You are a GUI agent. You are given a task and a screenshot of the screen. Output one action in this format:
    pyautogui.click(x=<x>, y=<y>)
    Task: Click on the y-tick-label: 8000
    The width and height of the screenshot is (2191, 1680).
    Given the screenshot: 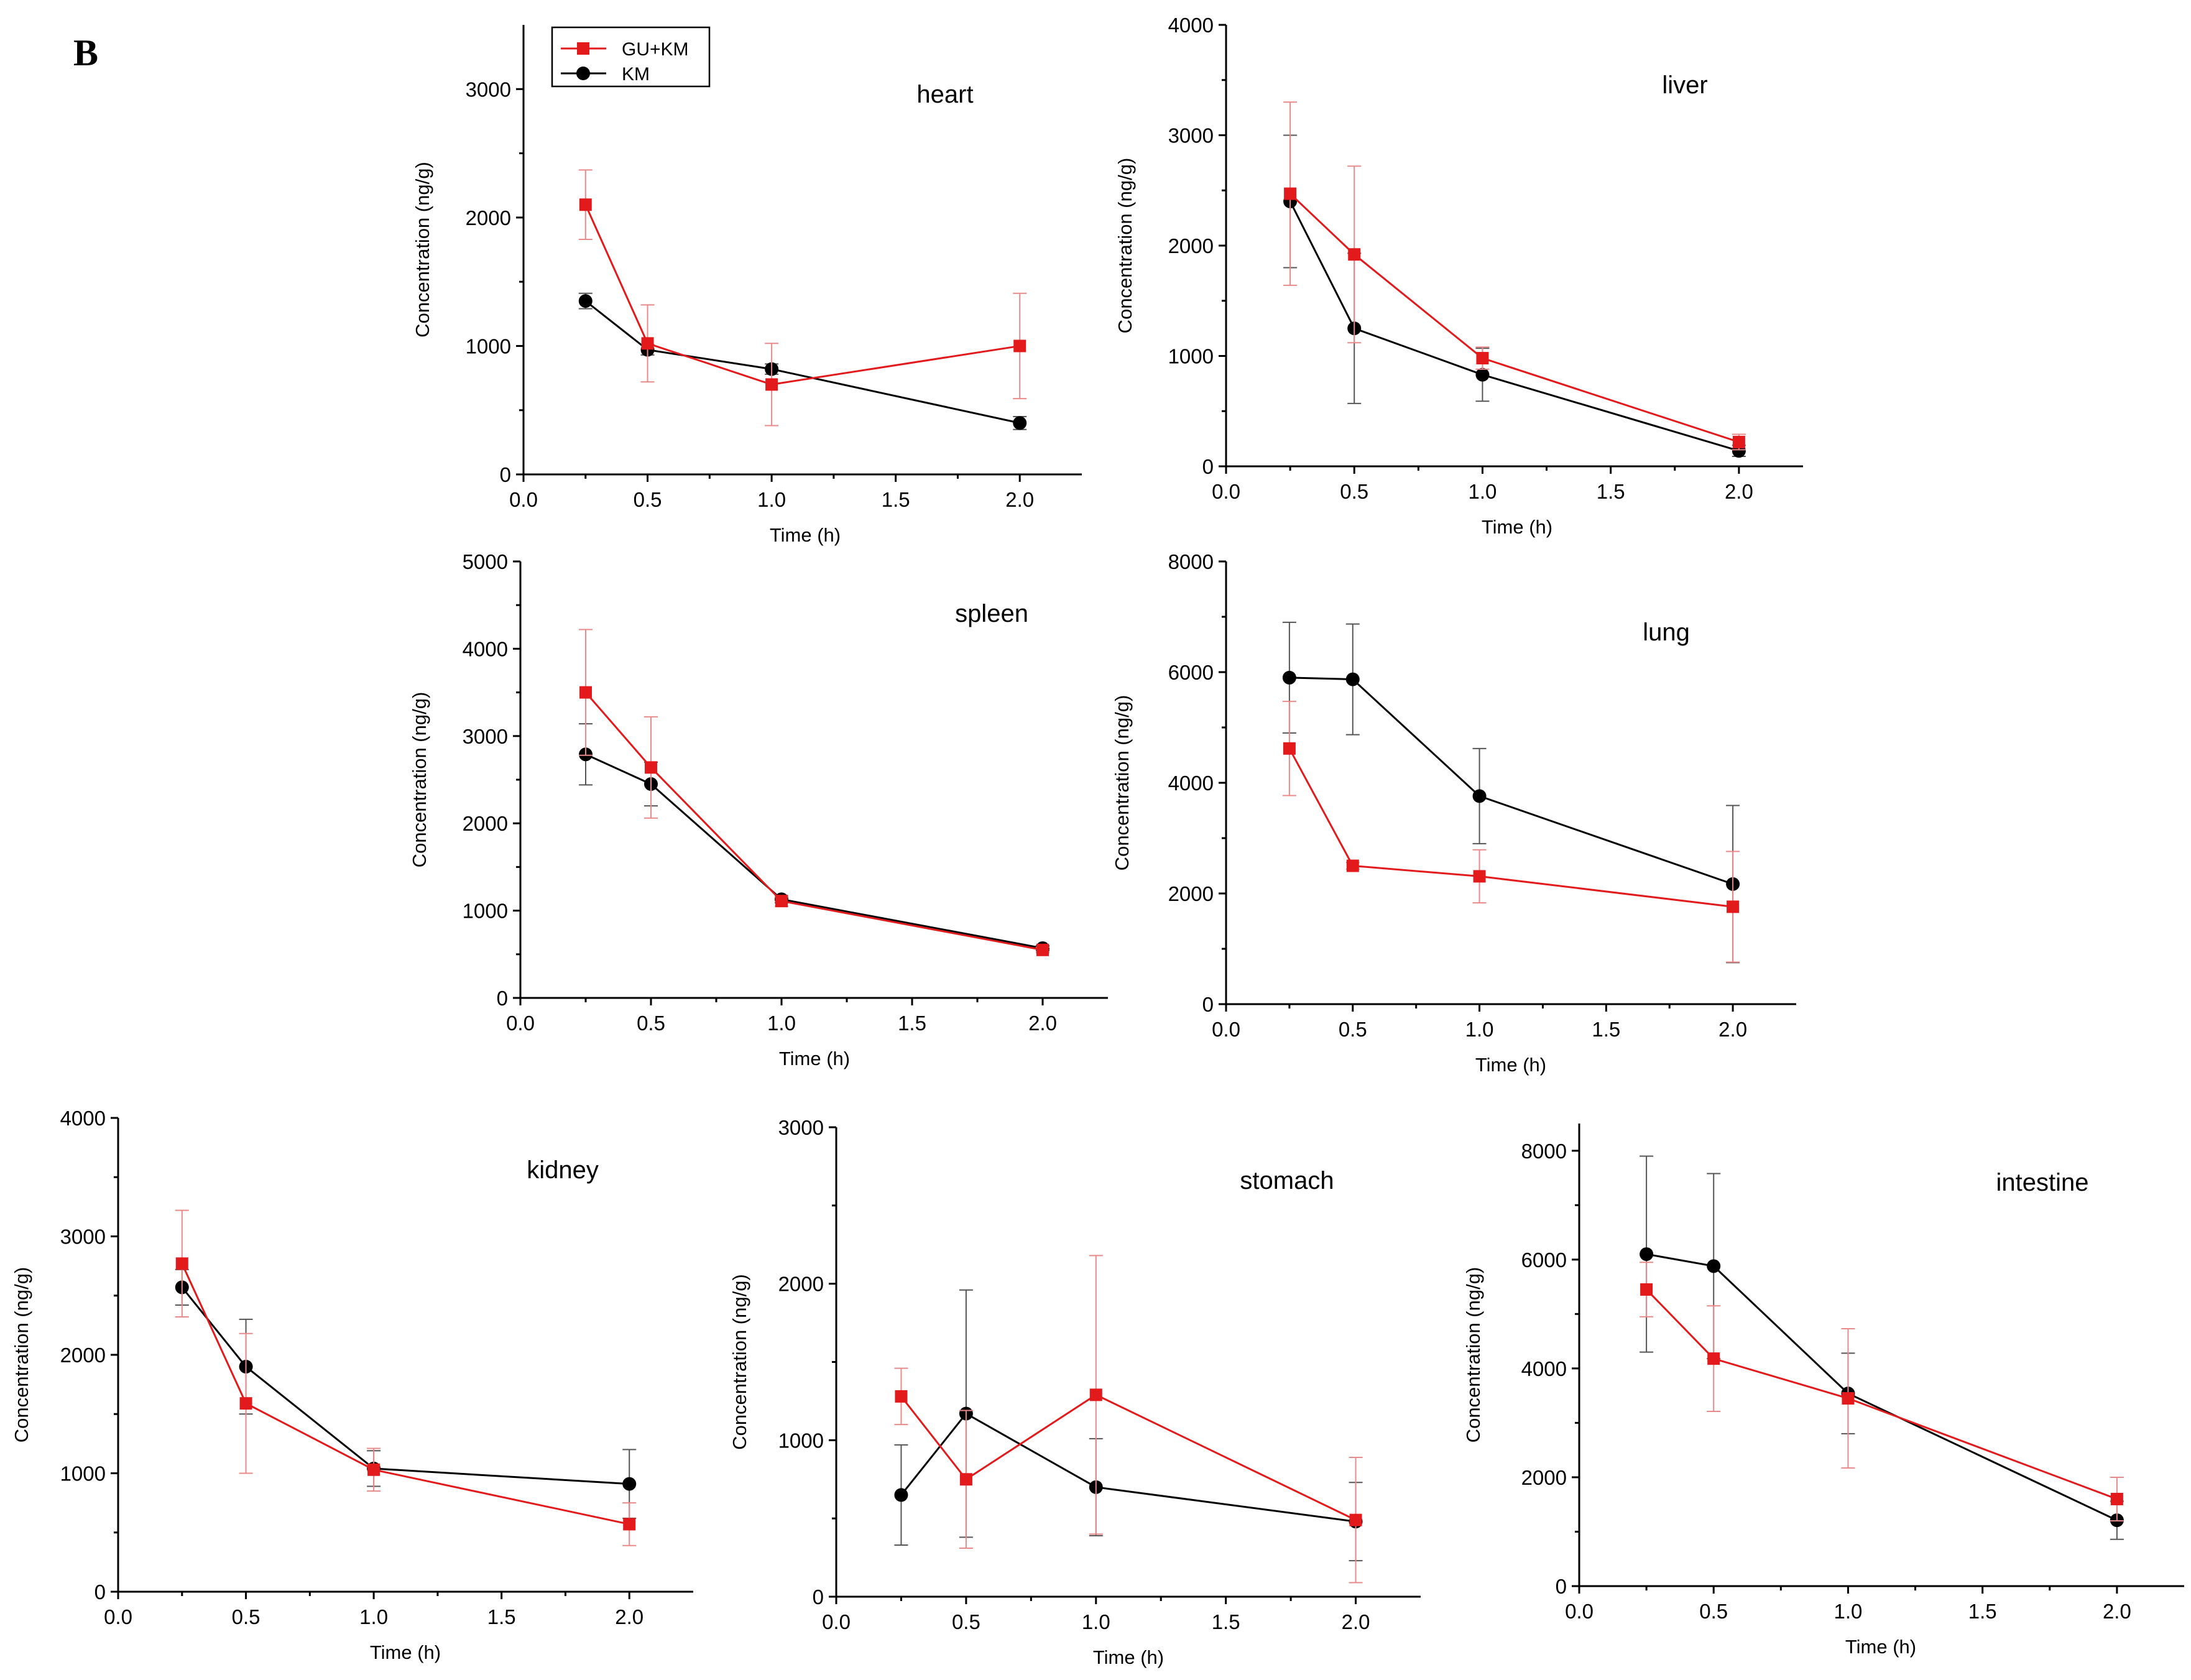 What is the action you would take?
    pyautogui.click(x=1191, y=561)
    